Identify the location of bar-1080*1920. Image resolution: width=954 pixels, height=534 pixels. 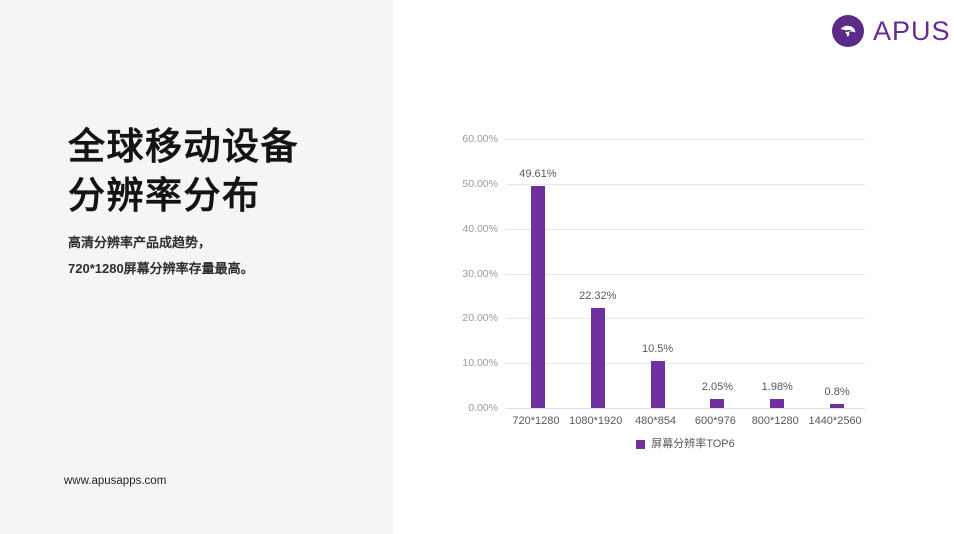
(597, 357).